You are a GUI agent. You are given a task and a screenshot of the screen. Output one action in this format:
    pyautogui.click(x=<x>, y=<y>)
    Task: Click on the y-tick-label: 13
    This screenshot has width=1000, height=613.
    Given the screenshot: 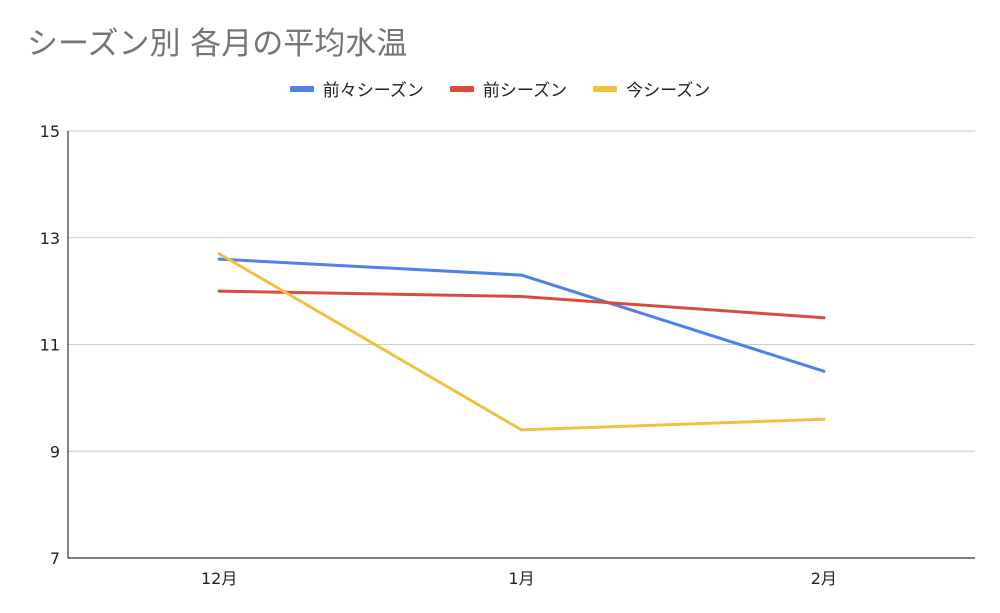 What is the action you would take?
    pyautogui.click(x=50, y=238)
    